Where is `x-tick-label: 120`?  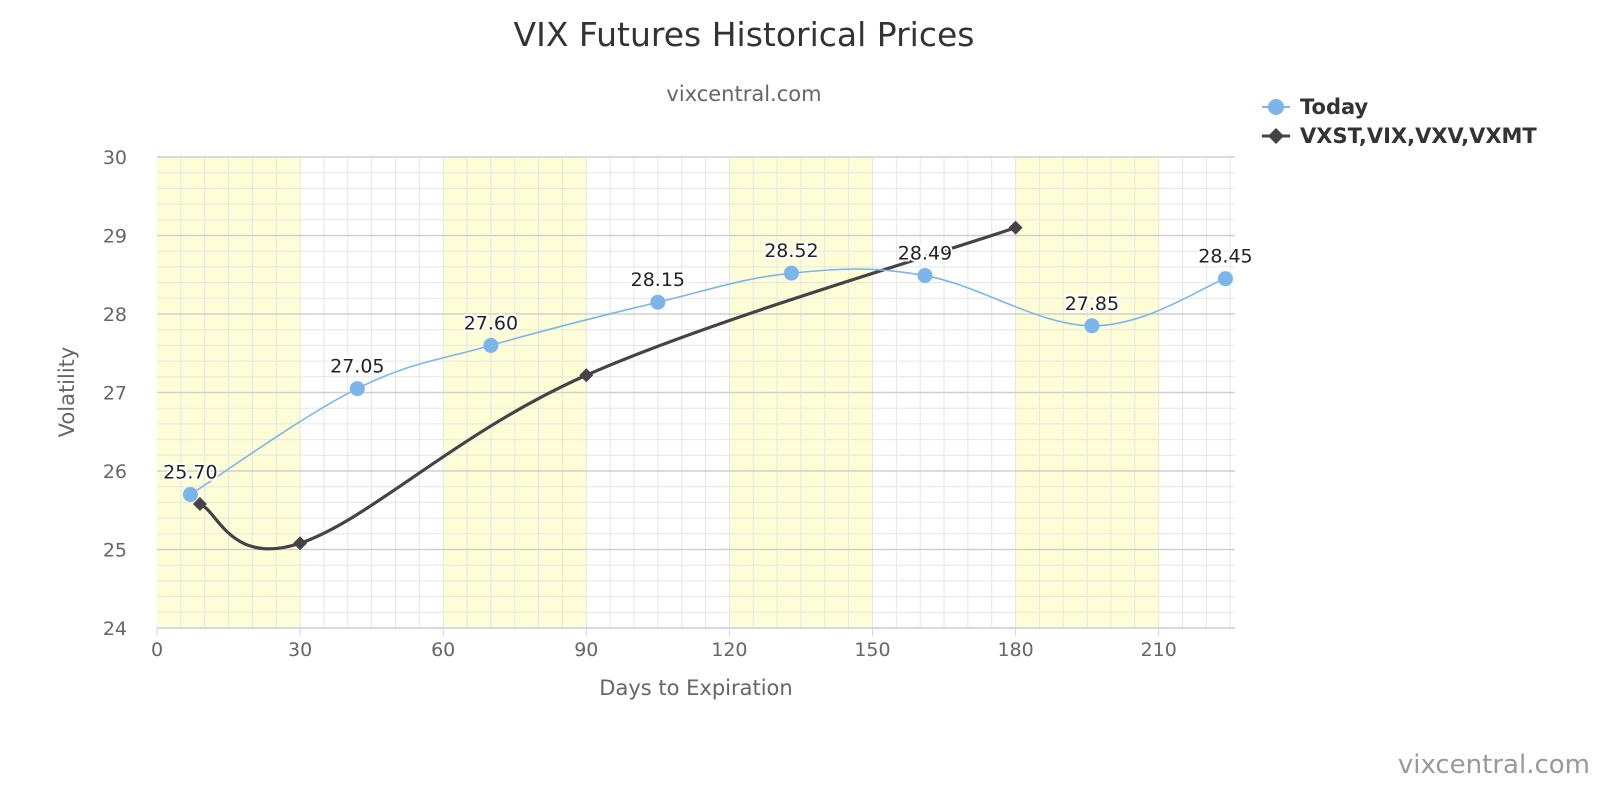
x-tick-label: 120 is located at coordinates (729, 650).